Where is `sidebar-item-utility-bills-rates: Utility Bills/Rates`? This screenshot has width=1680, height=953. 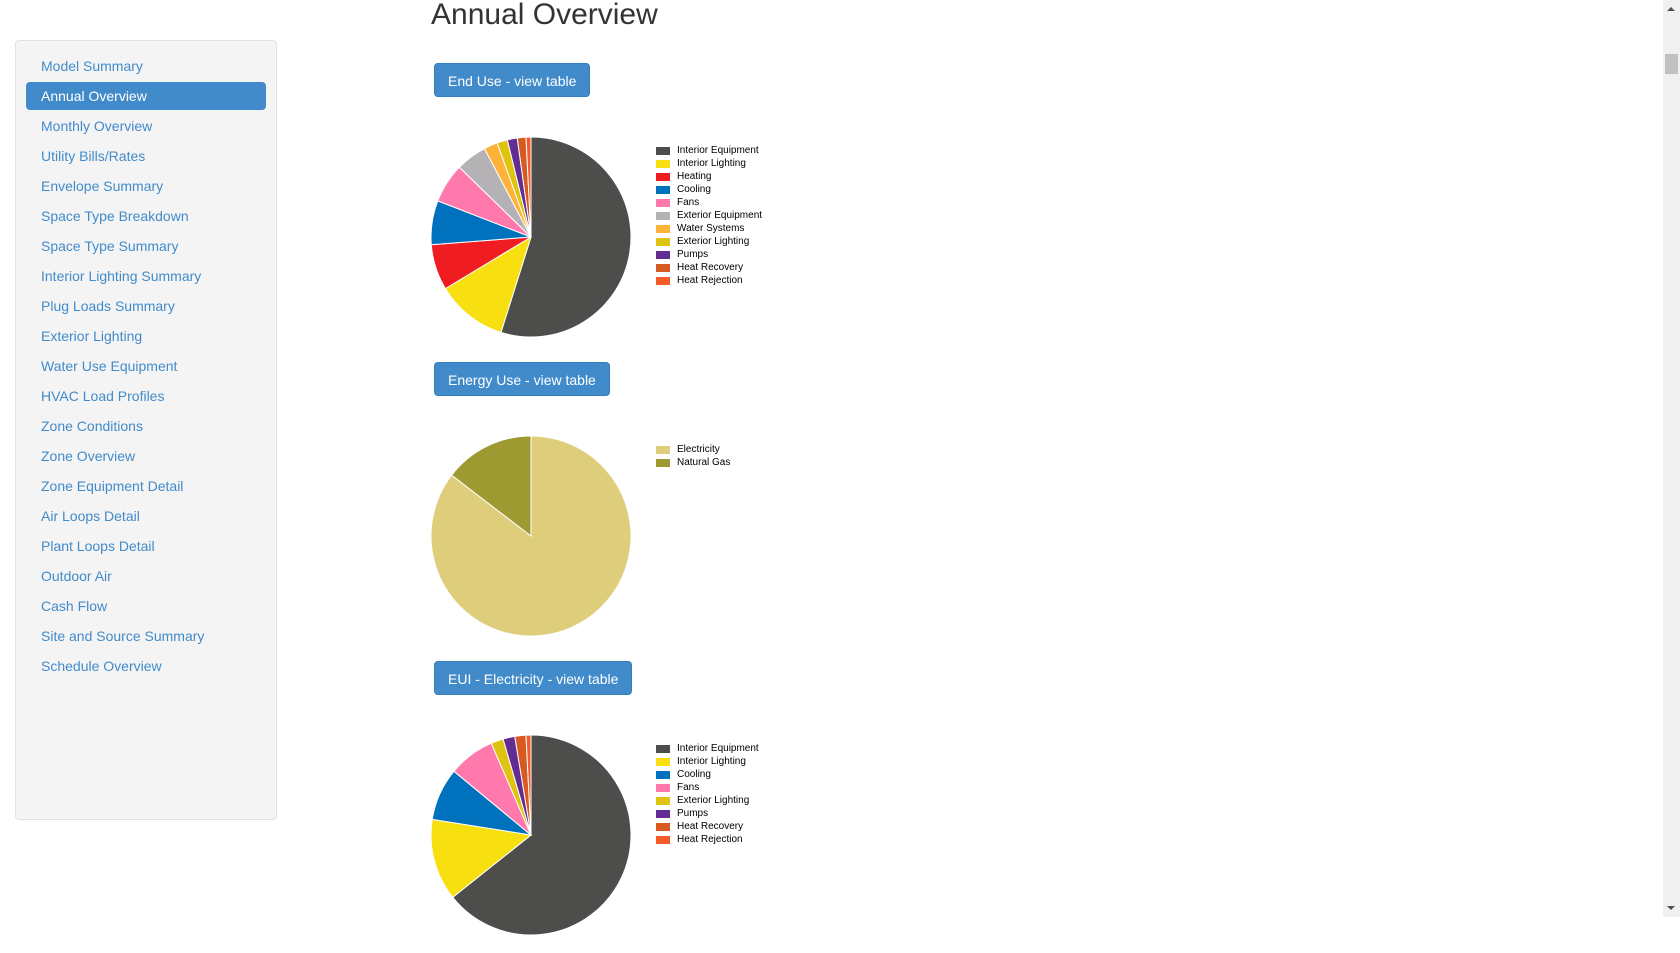 sidebar-item-utility-bills-rates: Utility Bills/Rates is located at coordinates (93, 156).